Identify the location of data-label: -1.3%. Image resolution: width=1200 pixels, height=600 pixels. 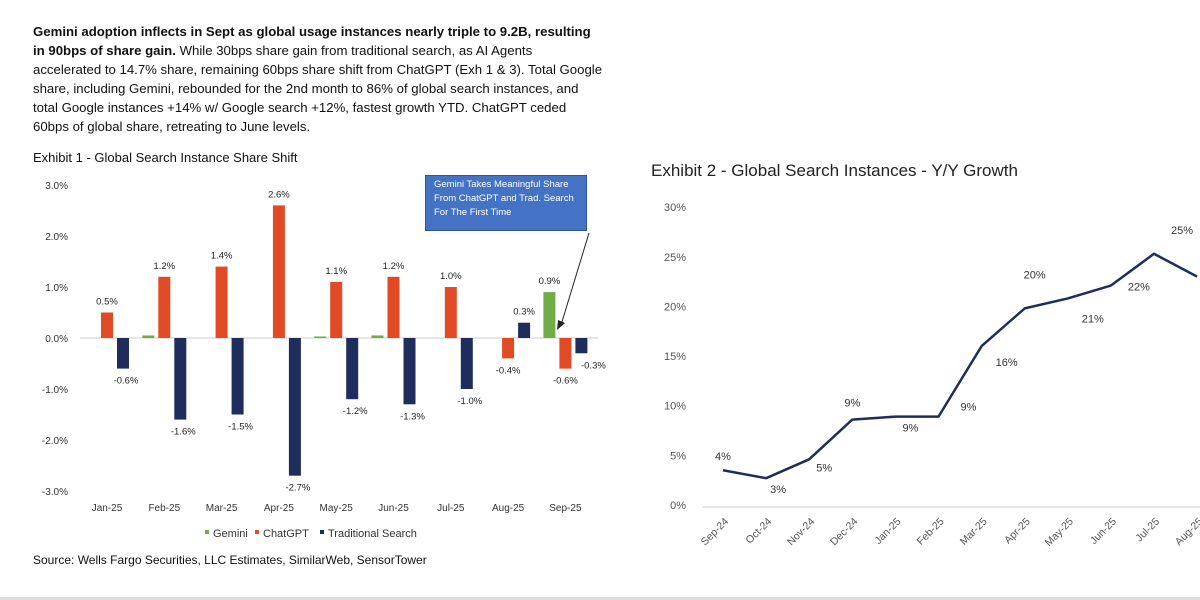
(412, 416).